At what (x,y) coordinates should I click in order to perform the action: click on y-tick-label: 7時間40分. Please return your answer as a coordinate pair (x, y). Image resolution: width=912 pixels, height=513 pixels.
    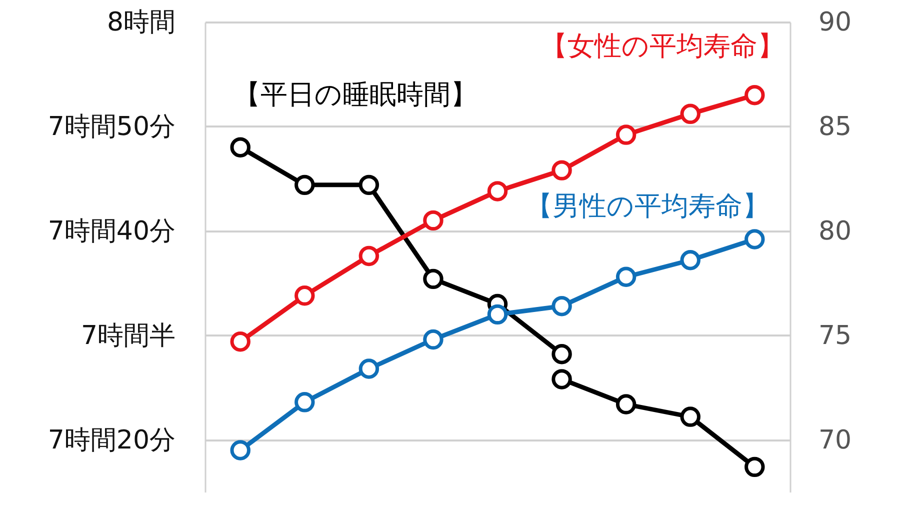
    Looking at the image, I should click on (112, 231).